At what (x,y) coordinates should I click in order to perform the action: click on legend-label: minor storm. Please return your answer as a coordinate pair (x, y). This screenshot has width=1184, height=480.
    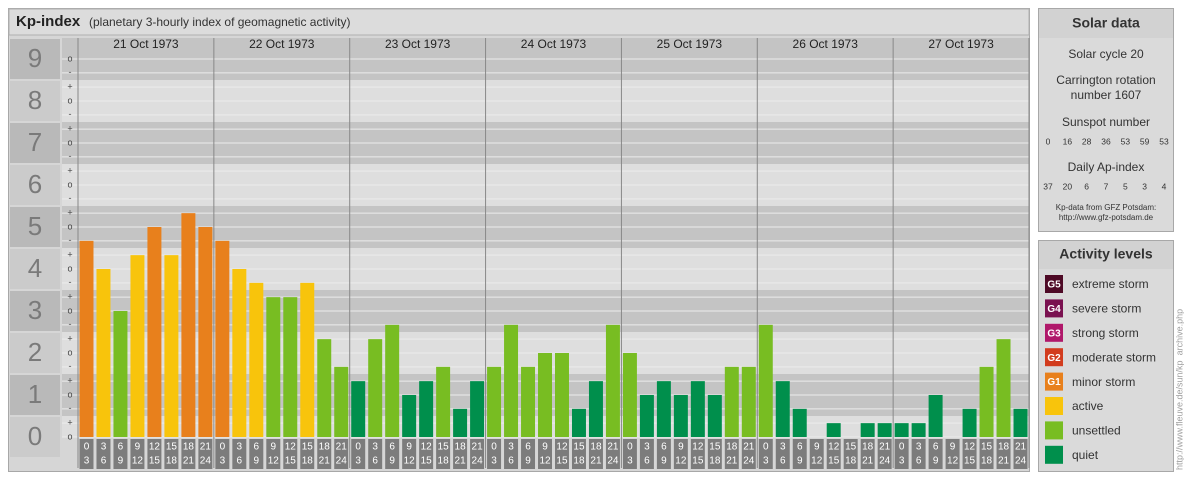
    Looking at the image, I should click on (1103, 382).